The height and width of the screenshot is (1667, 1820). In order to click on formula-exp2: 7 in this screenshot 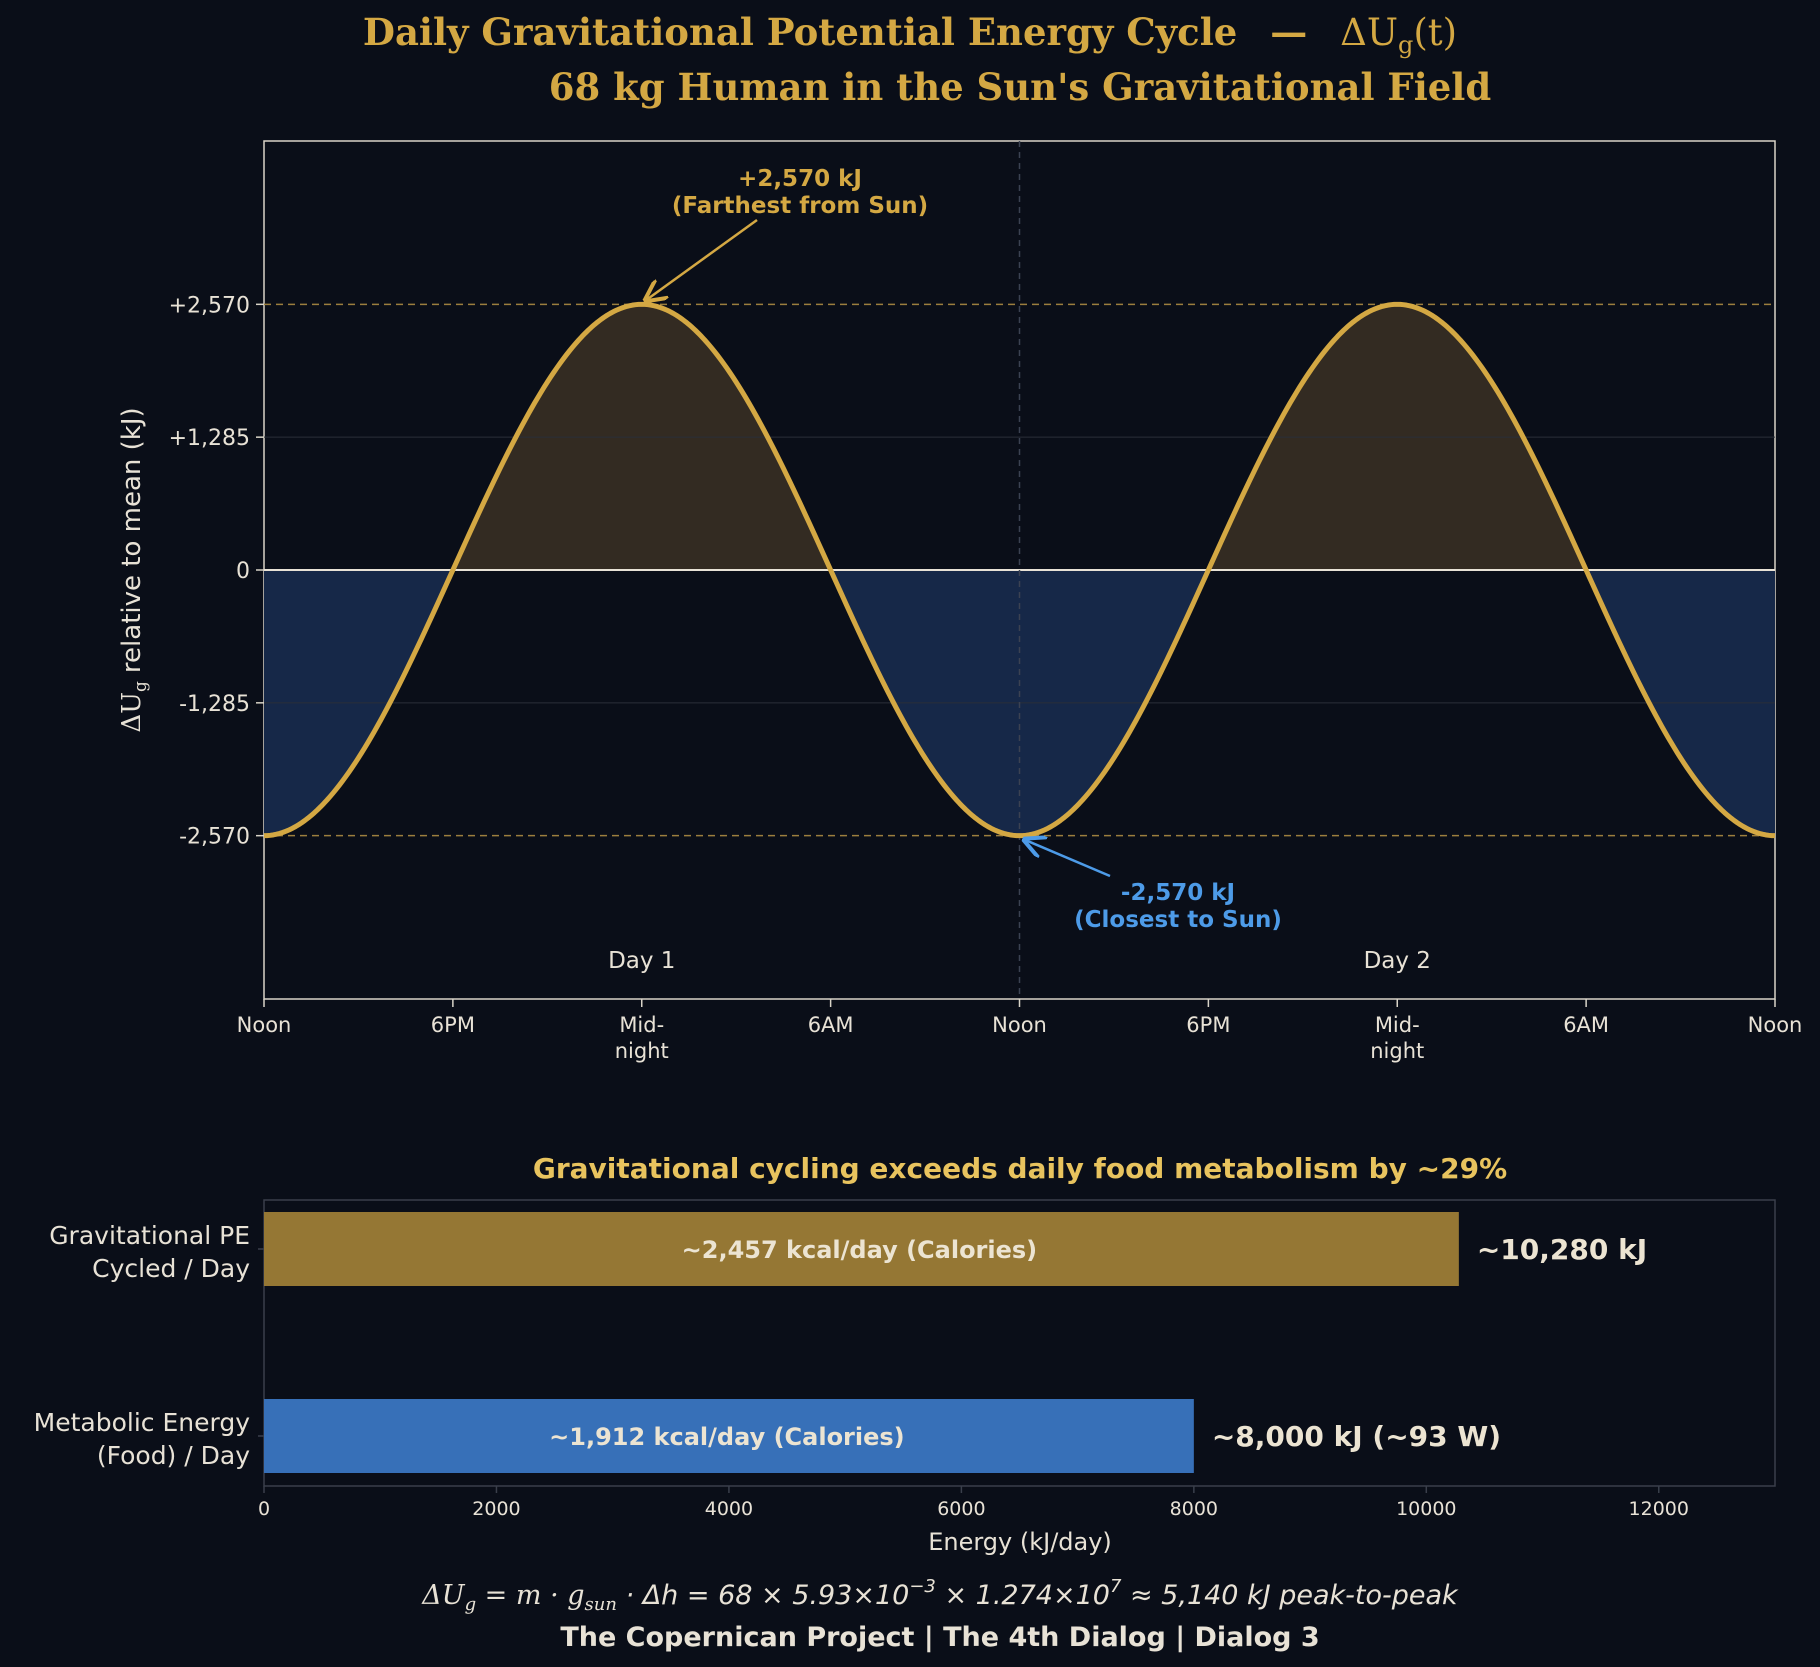, I will do `click(1116, 1586)`.